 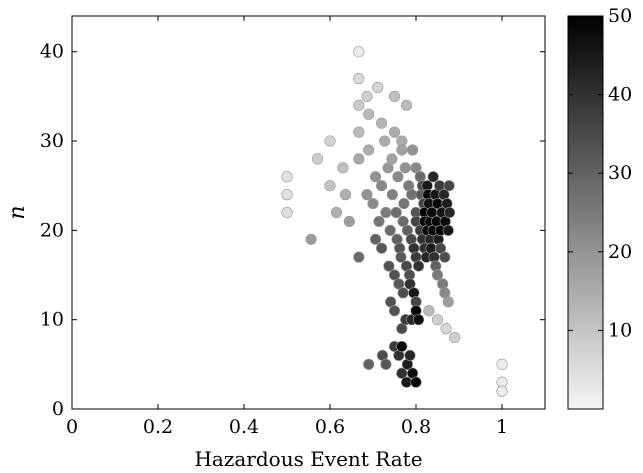 What do you see at coordinates (244, 427) in the screenshot?
I see `x-tick-label: 0.4` at bounding box center [244, 427].